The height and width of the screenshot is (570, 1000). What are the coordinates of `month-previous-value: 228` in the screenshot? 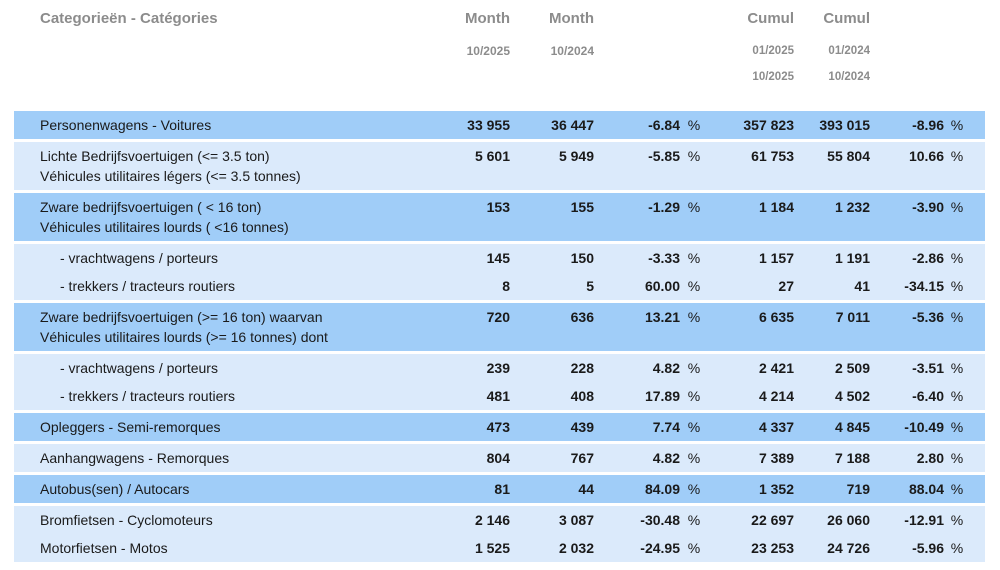 It's located at (582, 368).